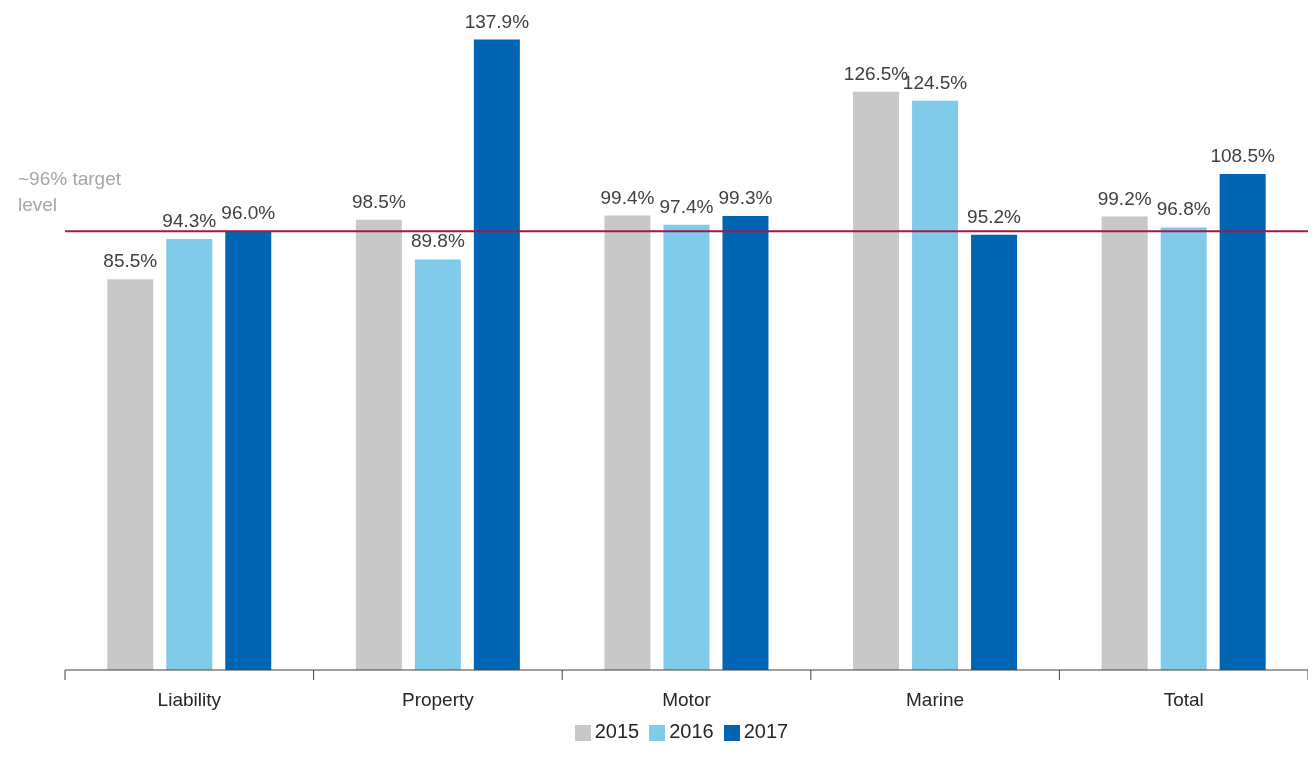 The height and width of the screenshot is (762, 1315). What do you see at coordinates (1183, 699) in the screenshot?
I see `x-tick-label: Total` at bounding box center [1183, 699].